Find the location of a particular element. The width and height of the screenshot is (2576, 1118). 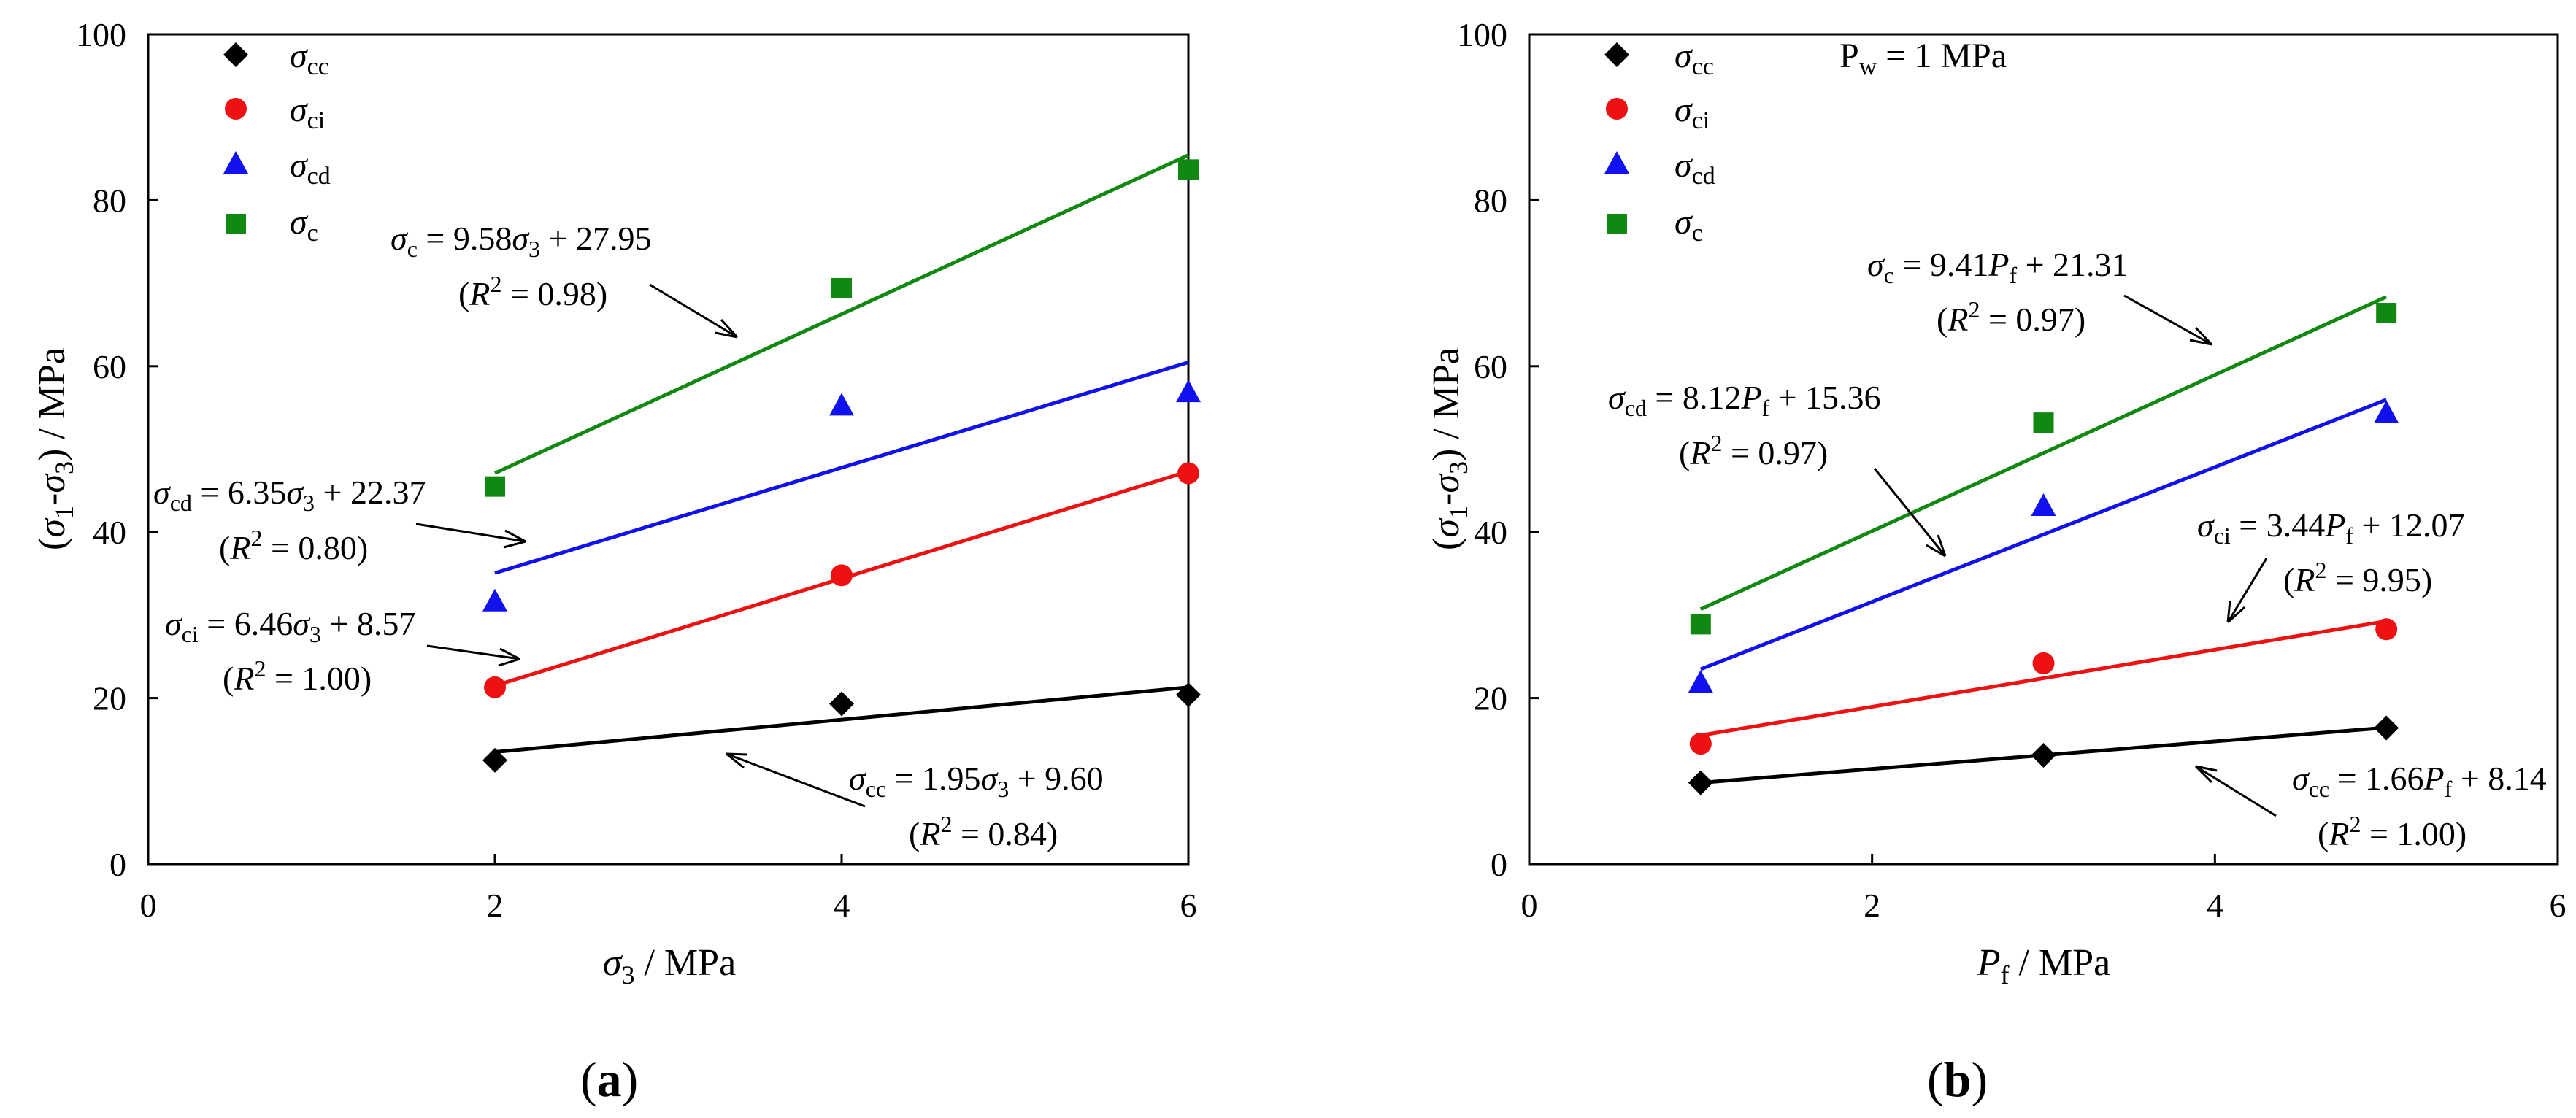

r2-sigma-ci-b: (R2 = 9.95) is located at coordinates (2357, 578).